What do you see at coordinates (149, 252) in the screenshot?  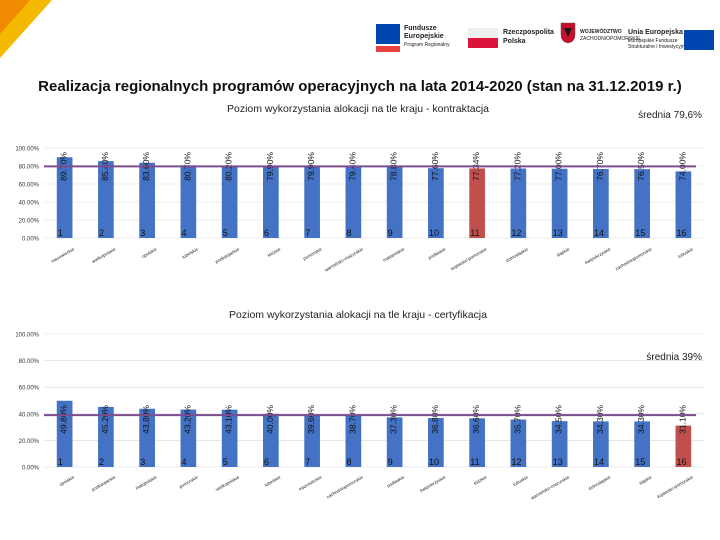 I see `kontraktacja-category-label: opolskie` at bounding box center [149, 252].